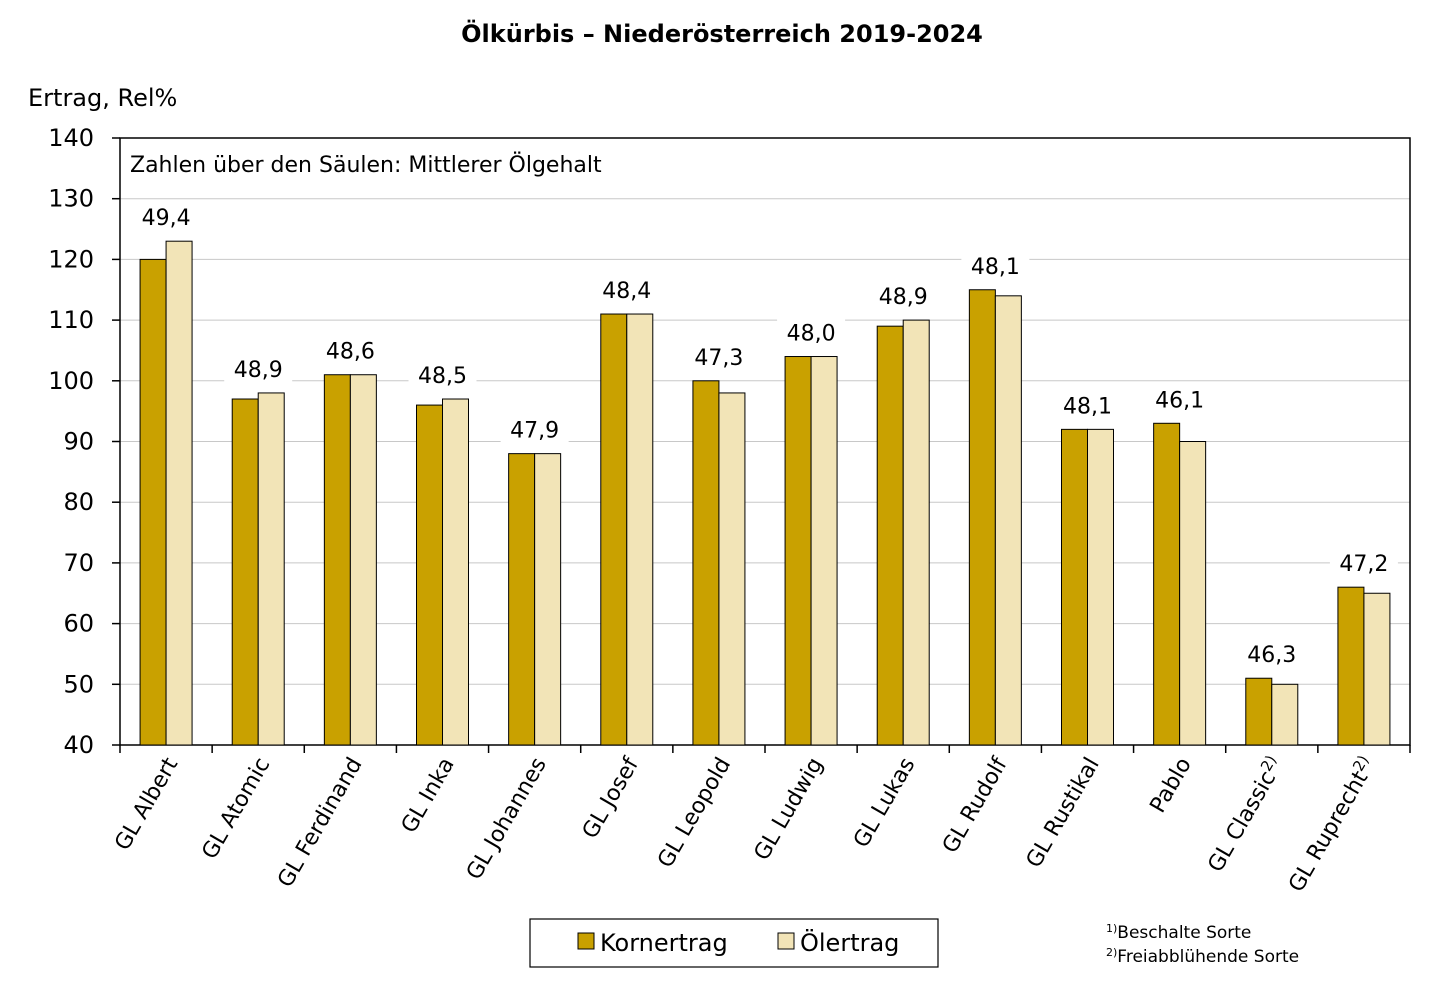 This screenshot has width=1440, height=997. Describe the element at coordinates (71, 381) in the screenshot. I see `y-tick-label: 100` at that location.